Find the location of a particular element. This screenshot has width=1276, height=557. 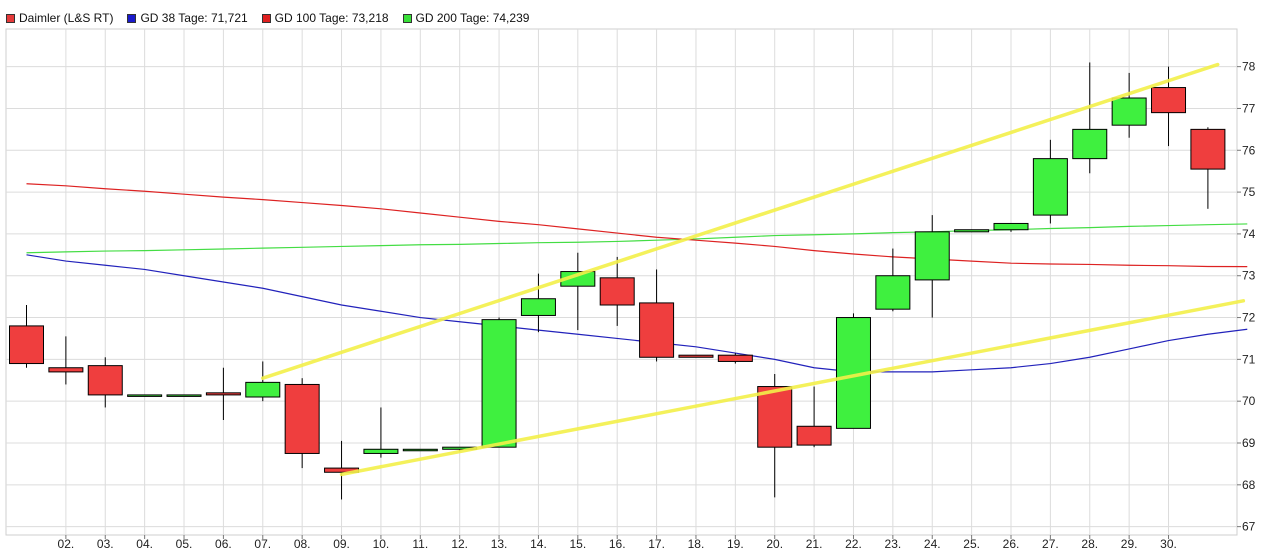

x-tick-label: 23. is located at coordinates (893, 544).